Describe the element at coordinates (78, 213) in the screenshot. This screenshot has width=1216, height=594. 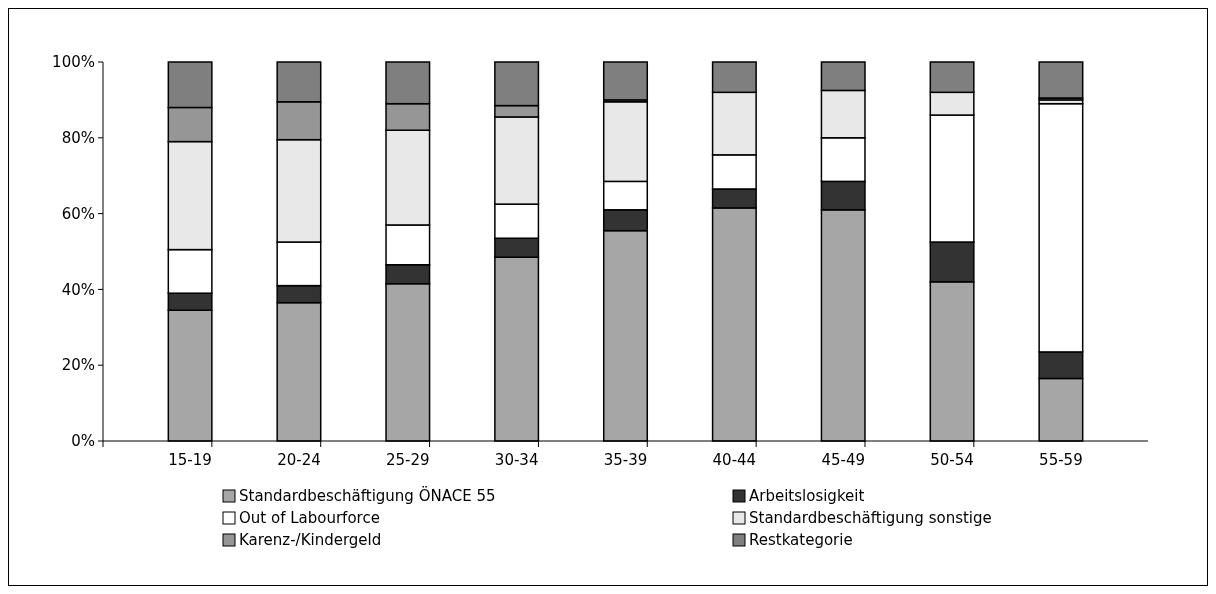
I see `y-tick-label: 60%` at that location.